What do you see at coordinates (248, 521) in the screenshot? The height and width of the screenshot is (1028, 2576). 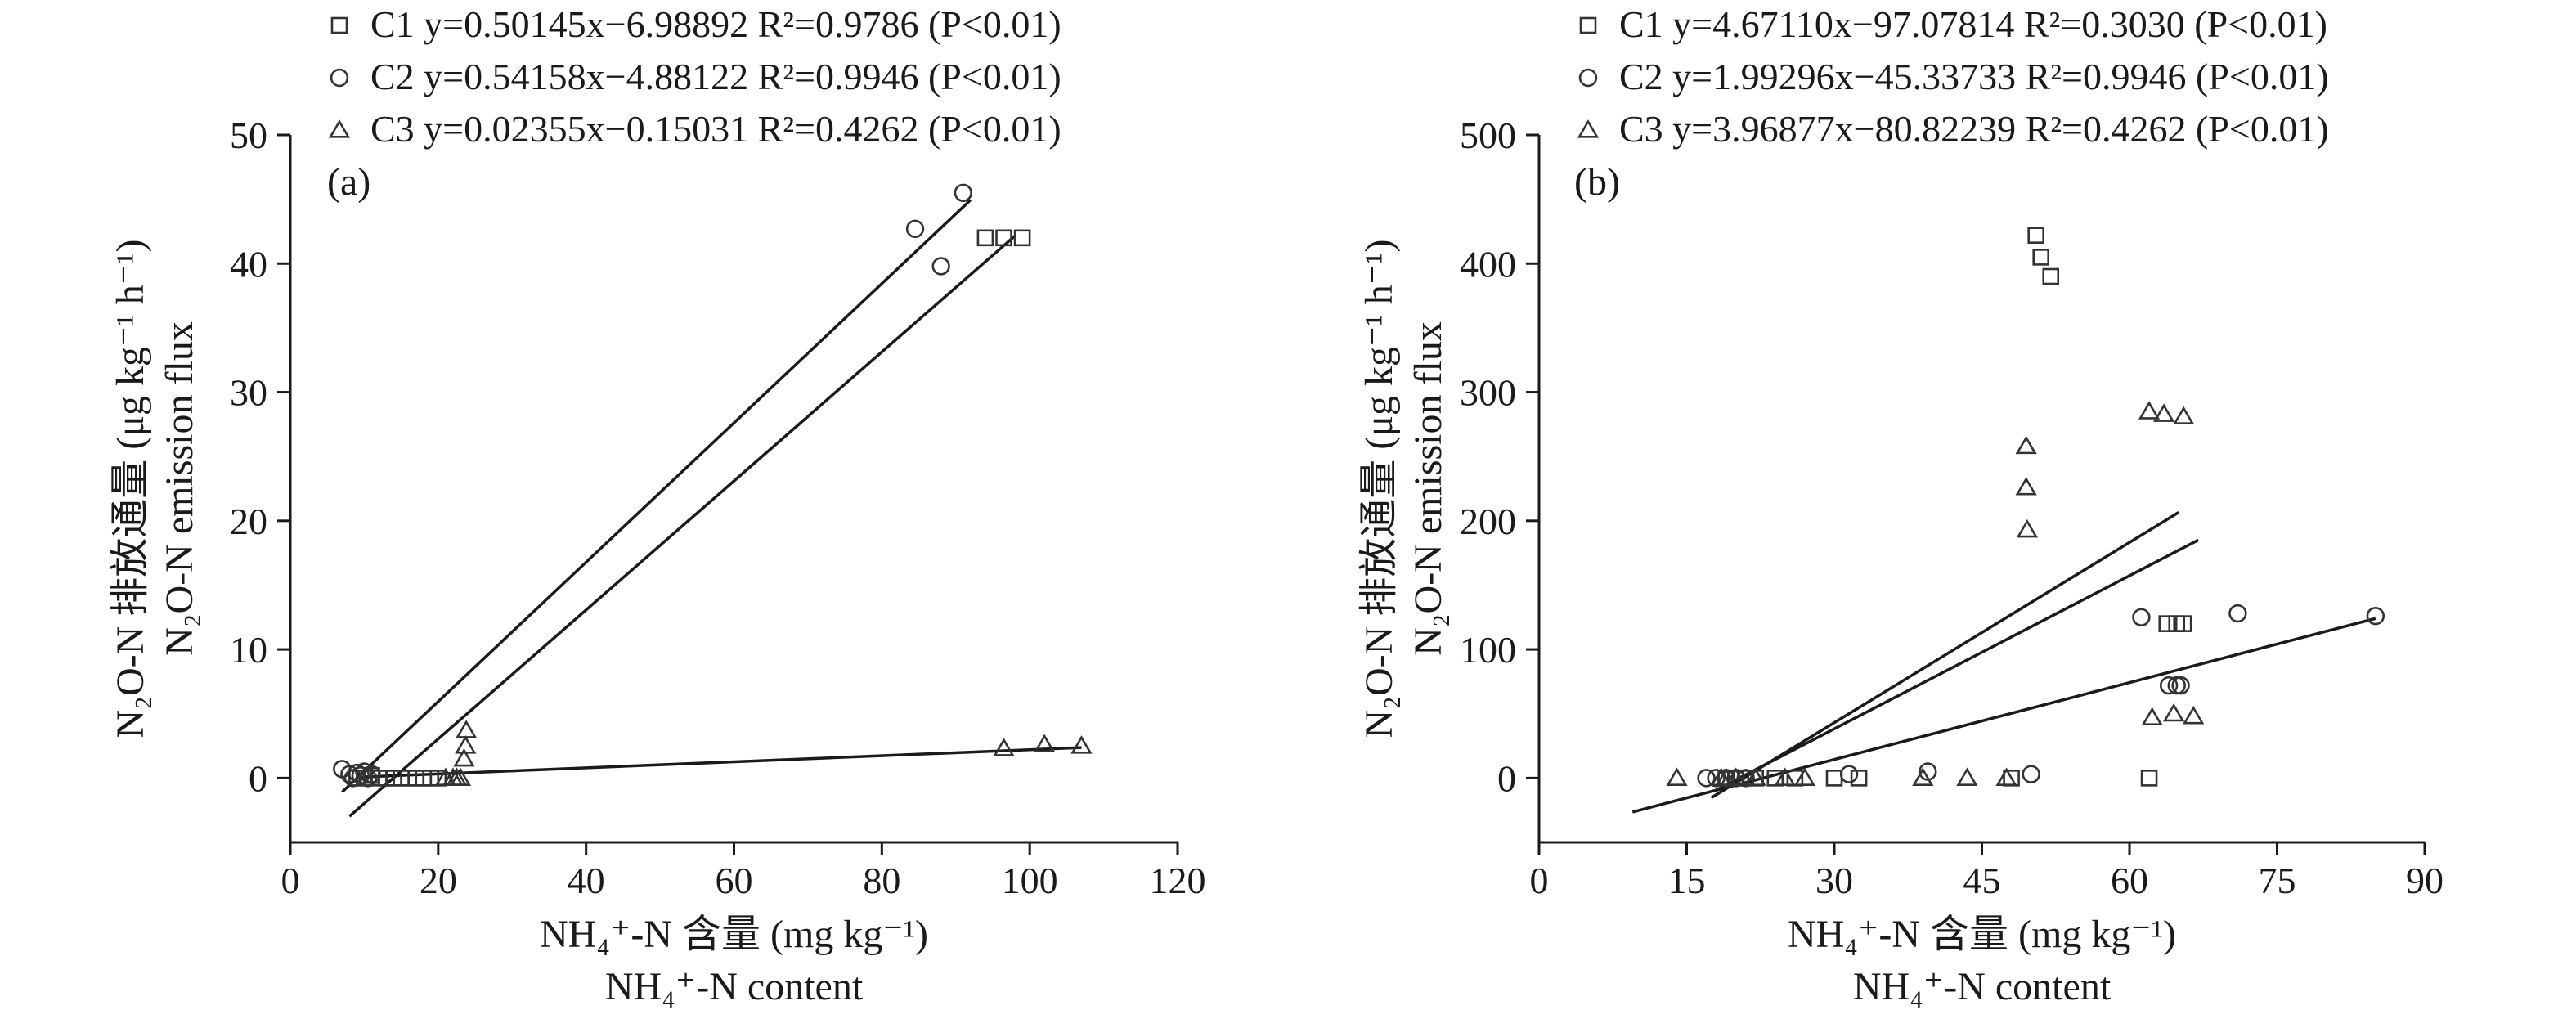 I see `y-tick-label: 20` at bounding box center [248, 521].